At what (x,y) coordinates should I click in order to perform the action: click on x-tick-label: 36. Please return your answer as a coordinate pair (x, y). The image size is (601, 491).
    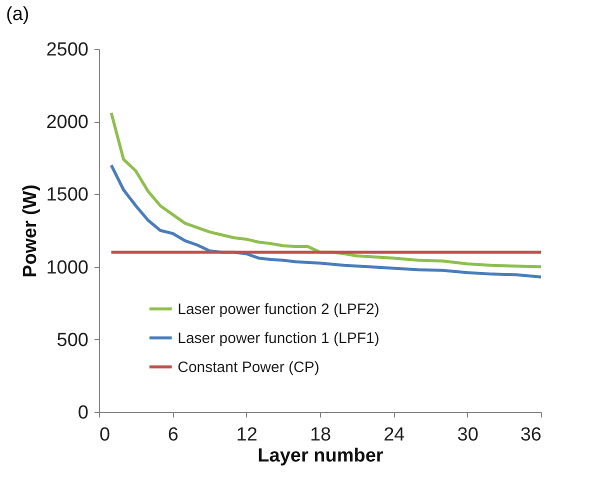
    Looking at the image, I should click on (531, 435).